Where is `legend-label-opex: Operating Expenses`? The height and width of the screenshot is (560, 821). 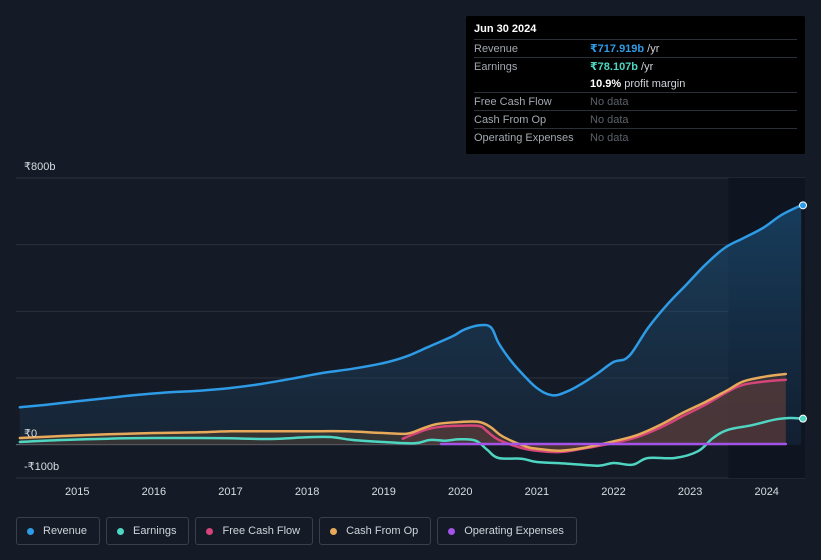 legend-label-opex: Operating Expenses is located at coordinates (514, 531).